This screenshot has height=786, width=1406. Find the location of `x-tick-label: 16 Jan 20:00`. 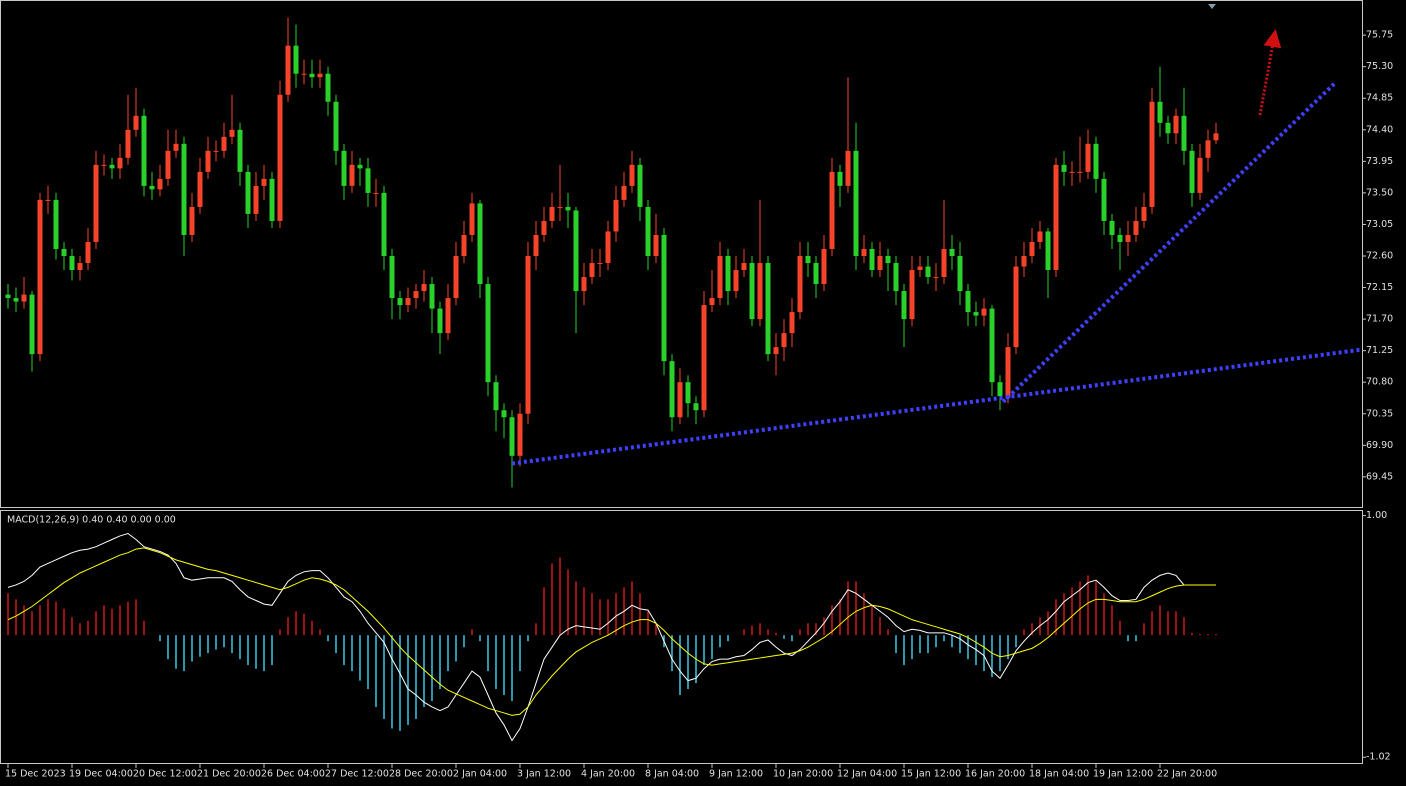

x-tick-label: 16 Jan 20:00 is located at coordinates (995, 774).